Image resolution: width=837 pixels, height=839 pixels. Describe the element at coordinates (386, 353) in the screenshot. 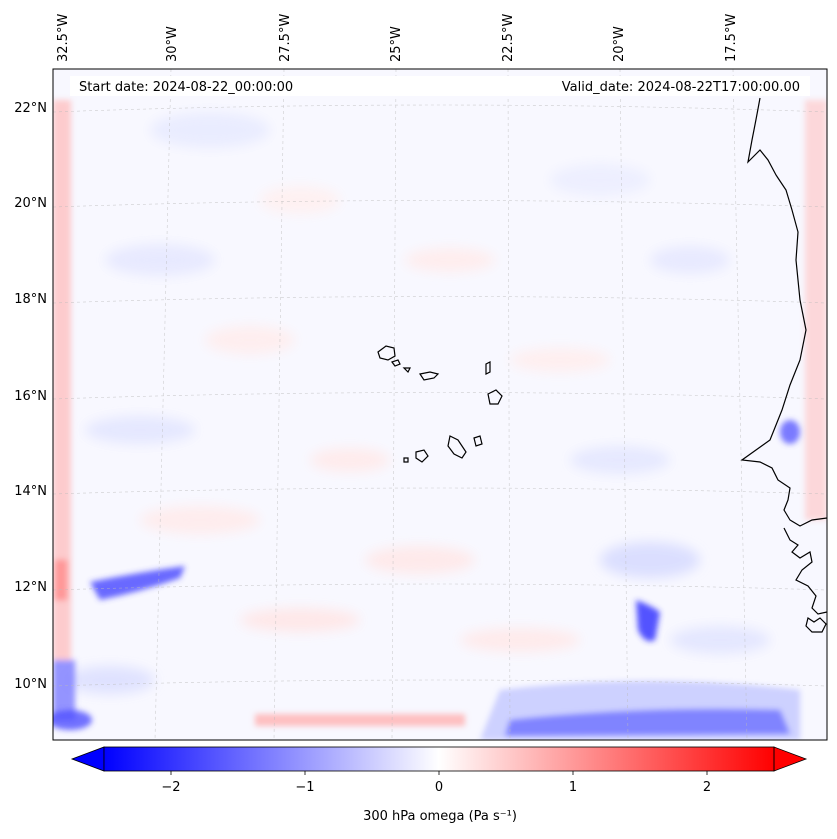

I see `island-santo-antao` at that location.